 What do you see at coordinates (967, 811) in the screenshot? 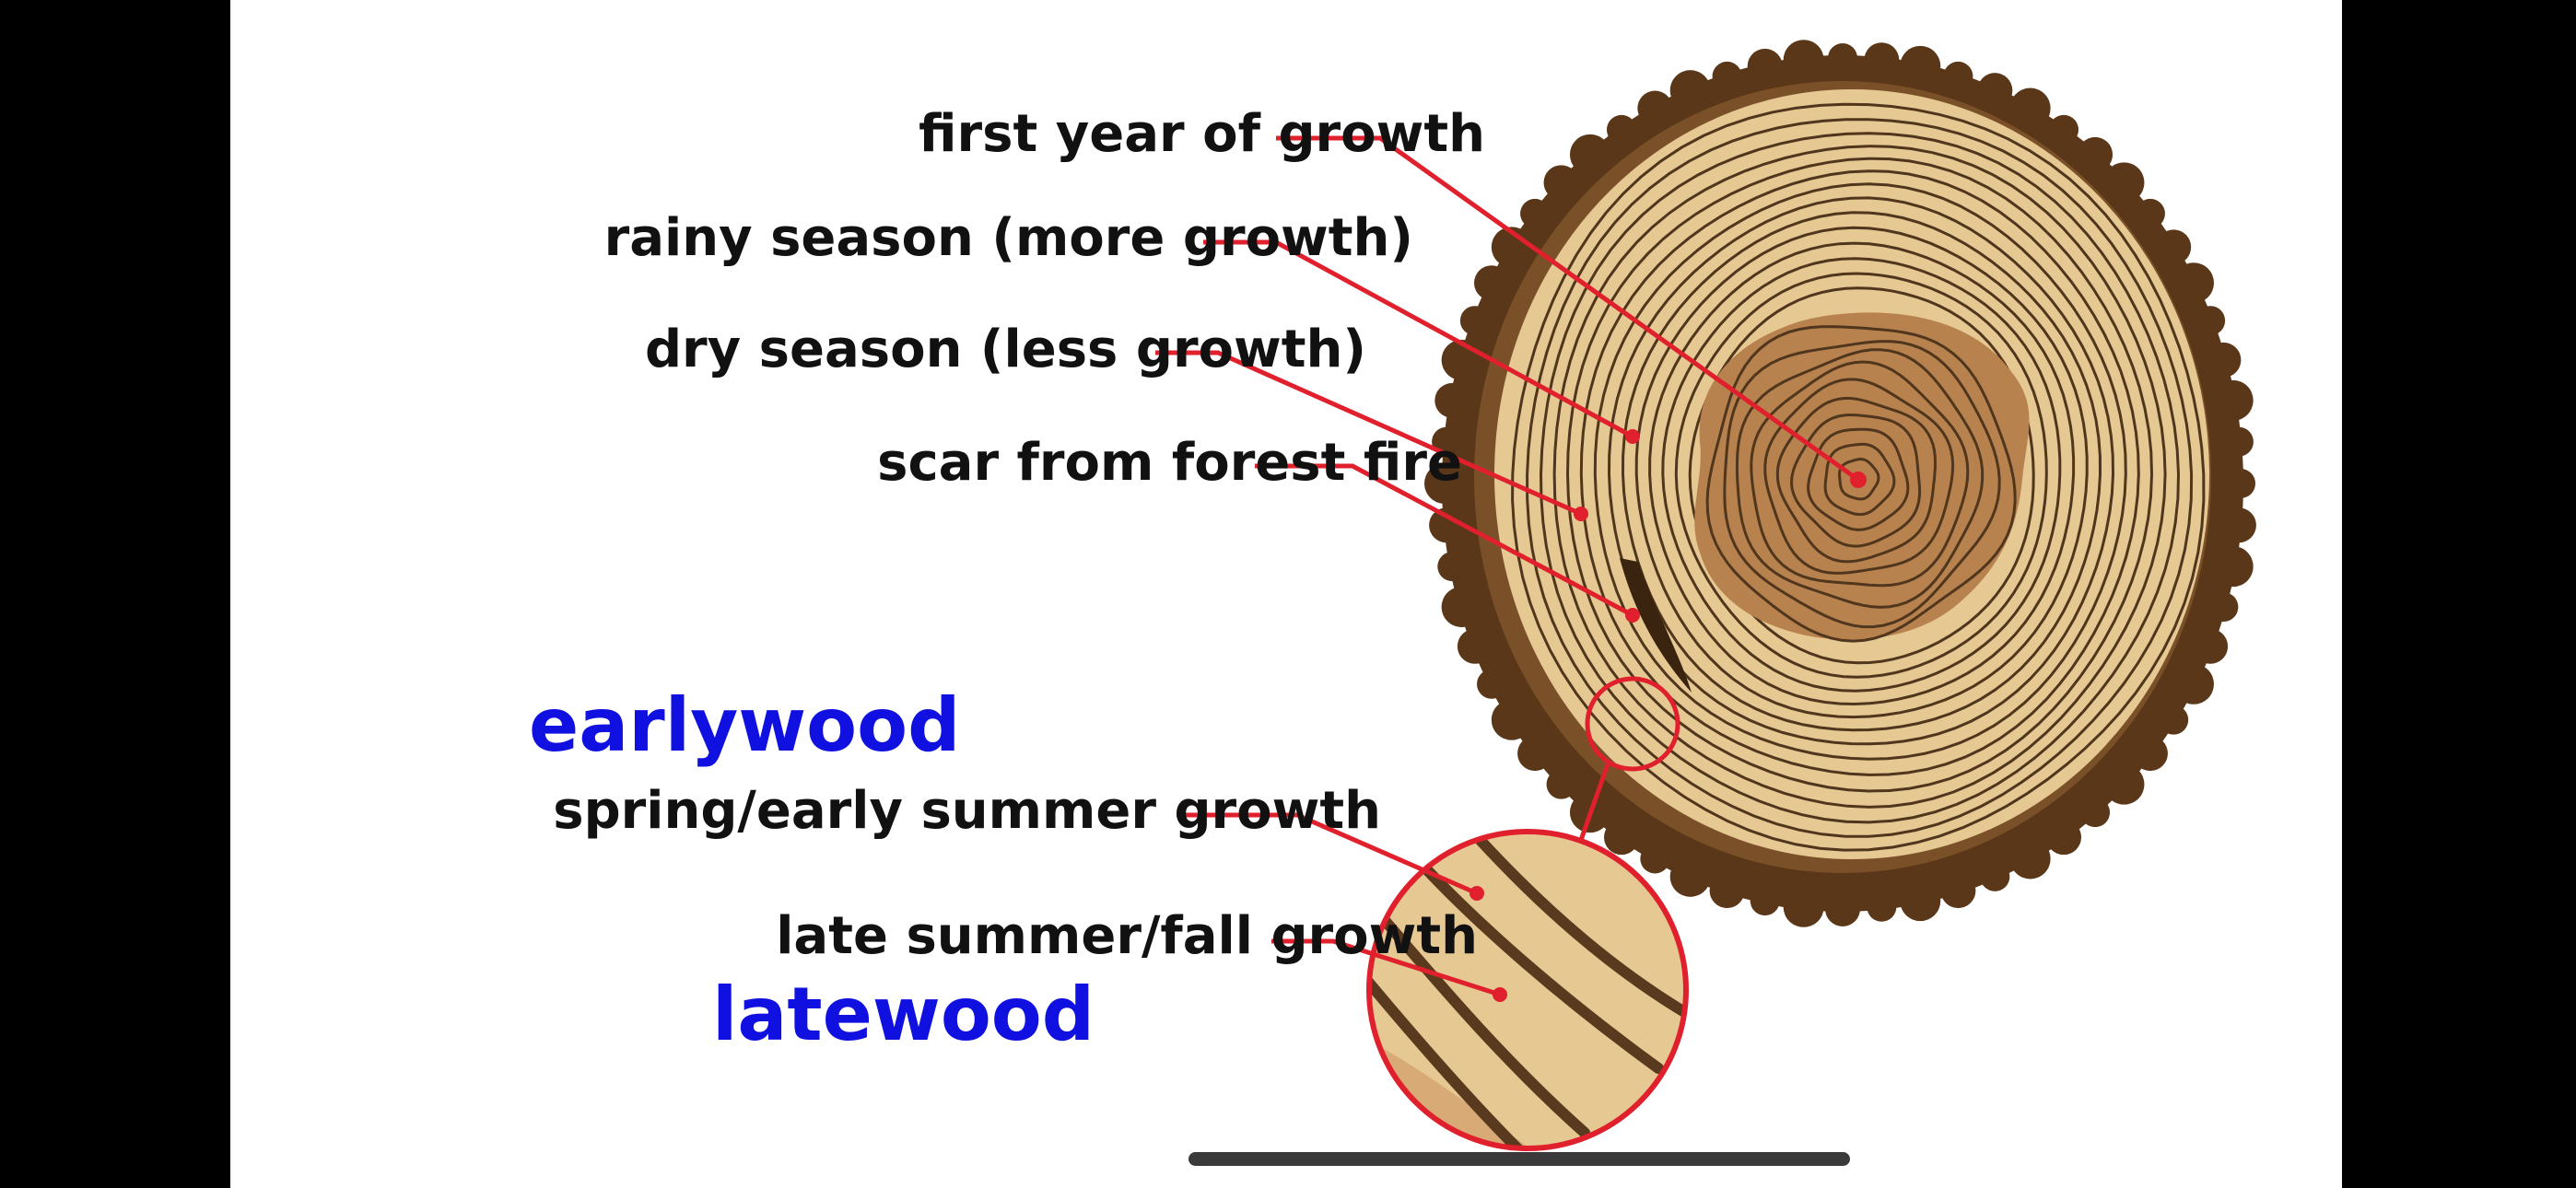
I see `label-spring-growth: spring/early summer growth` at bounding box center [967, 811].